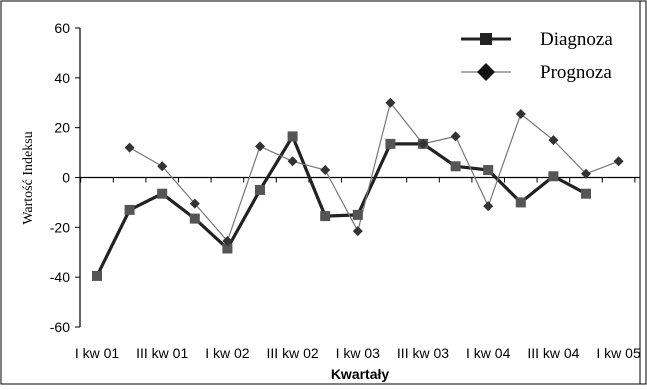 This screenshot has height=390, width=647. I want to click on legend-marker-prognoza, so click(486, 72).